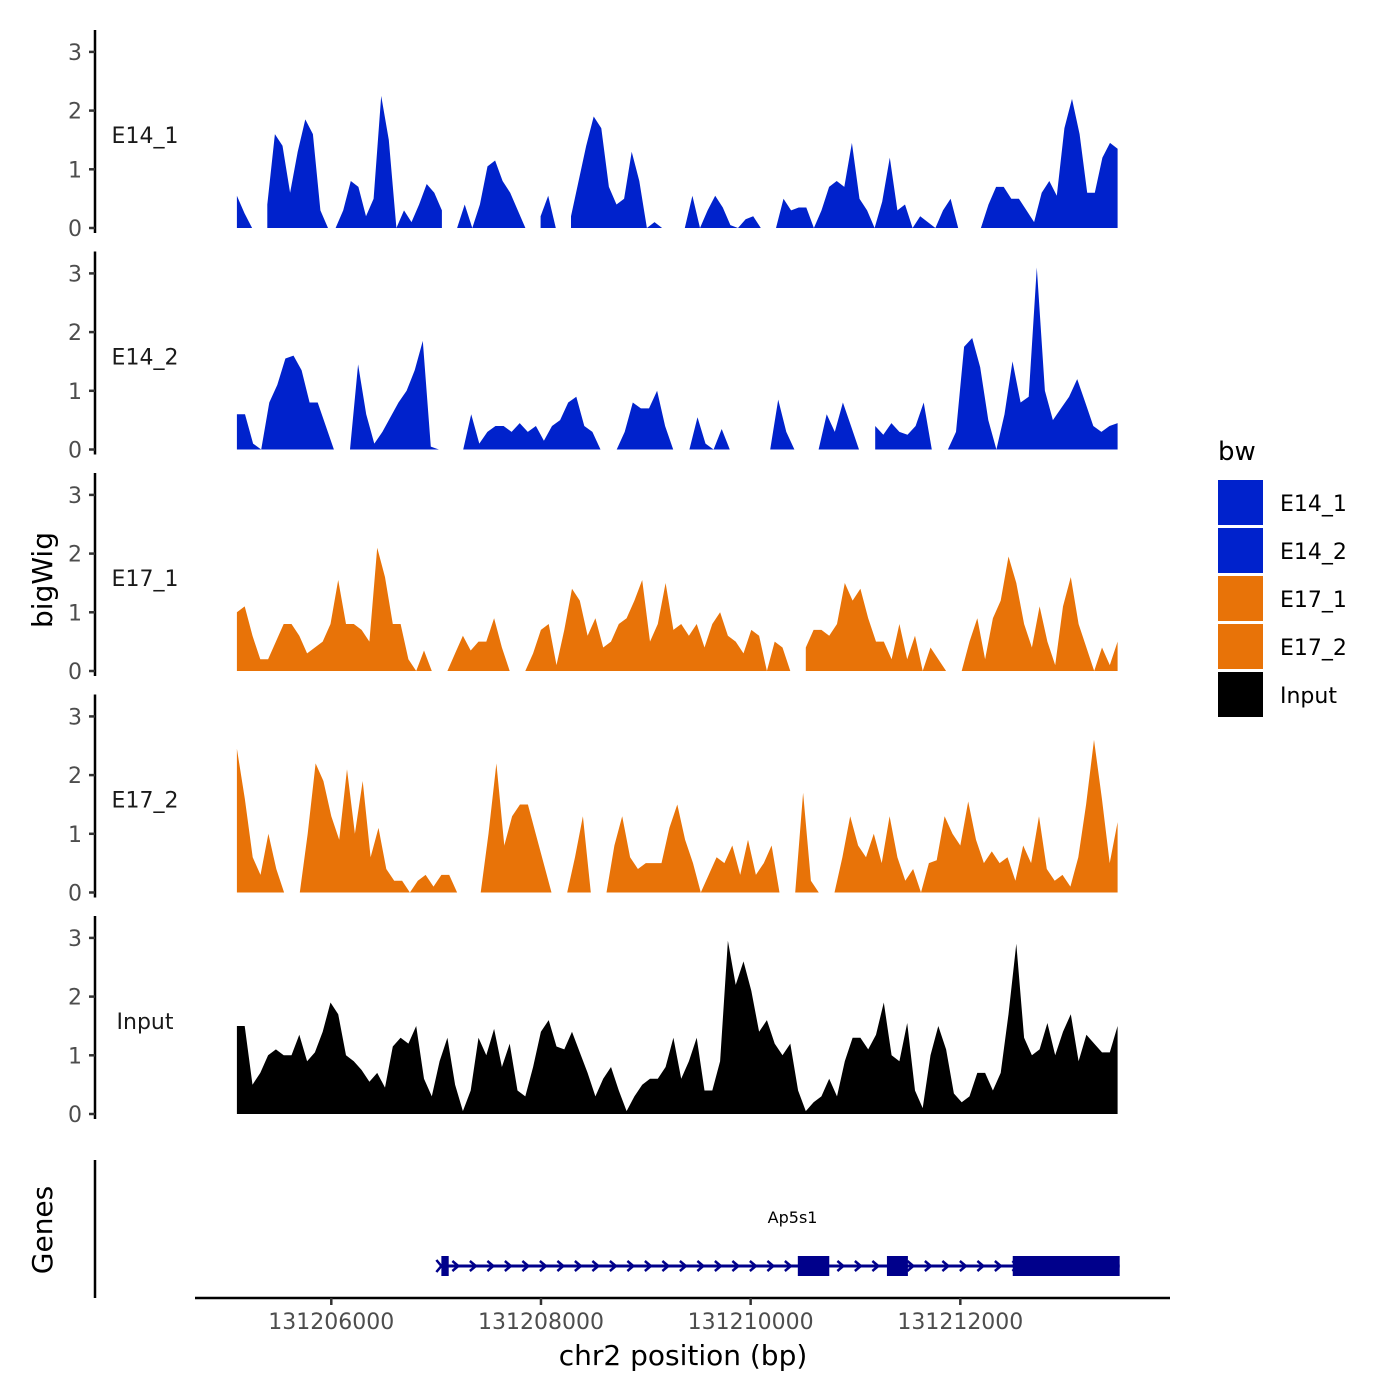 This screenshot has height=1400, width=1400. I want to click on x-tick-label: 131208000, so click(541, 1322).